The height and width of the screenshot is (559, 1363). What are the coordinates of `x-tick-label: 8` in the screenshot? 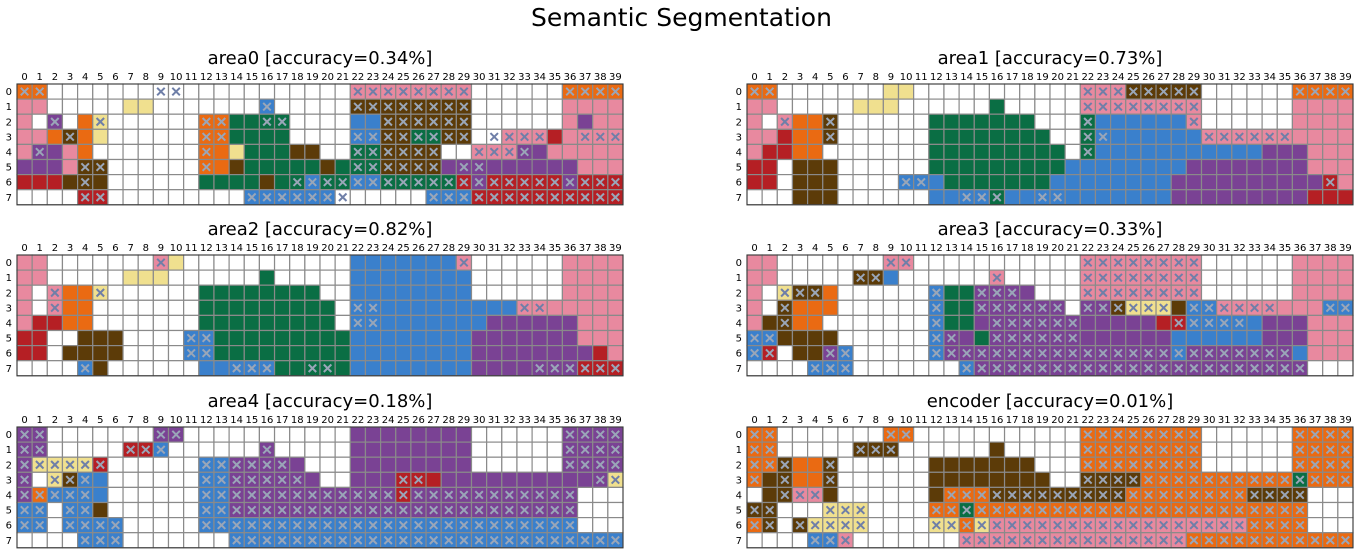 It's located at (876, 248).